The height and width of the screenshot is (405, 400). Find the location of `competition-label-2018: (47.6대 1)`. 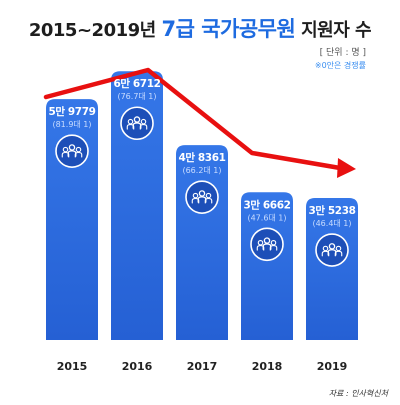

competition-label-2018: (47.6대 1) is located at coordinates (266, 217).